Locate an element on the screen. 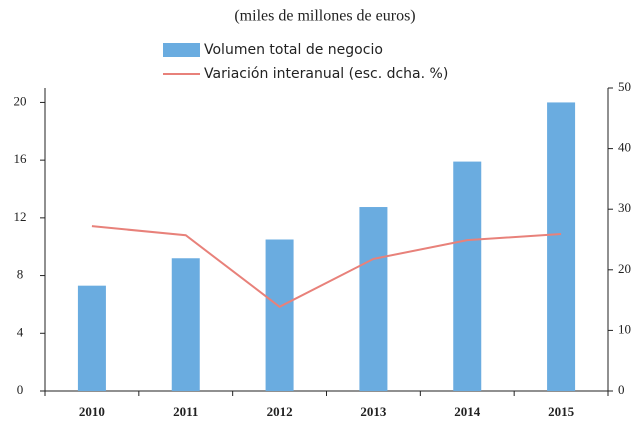 This screenshot has width=643, height=421. x-tick-label: 2014 is located at coordinates (467, 411).